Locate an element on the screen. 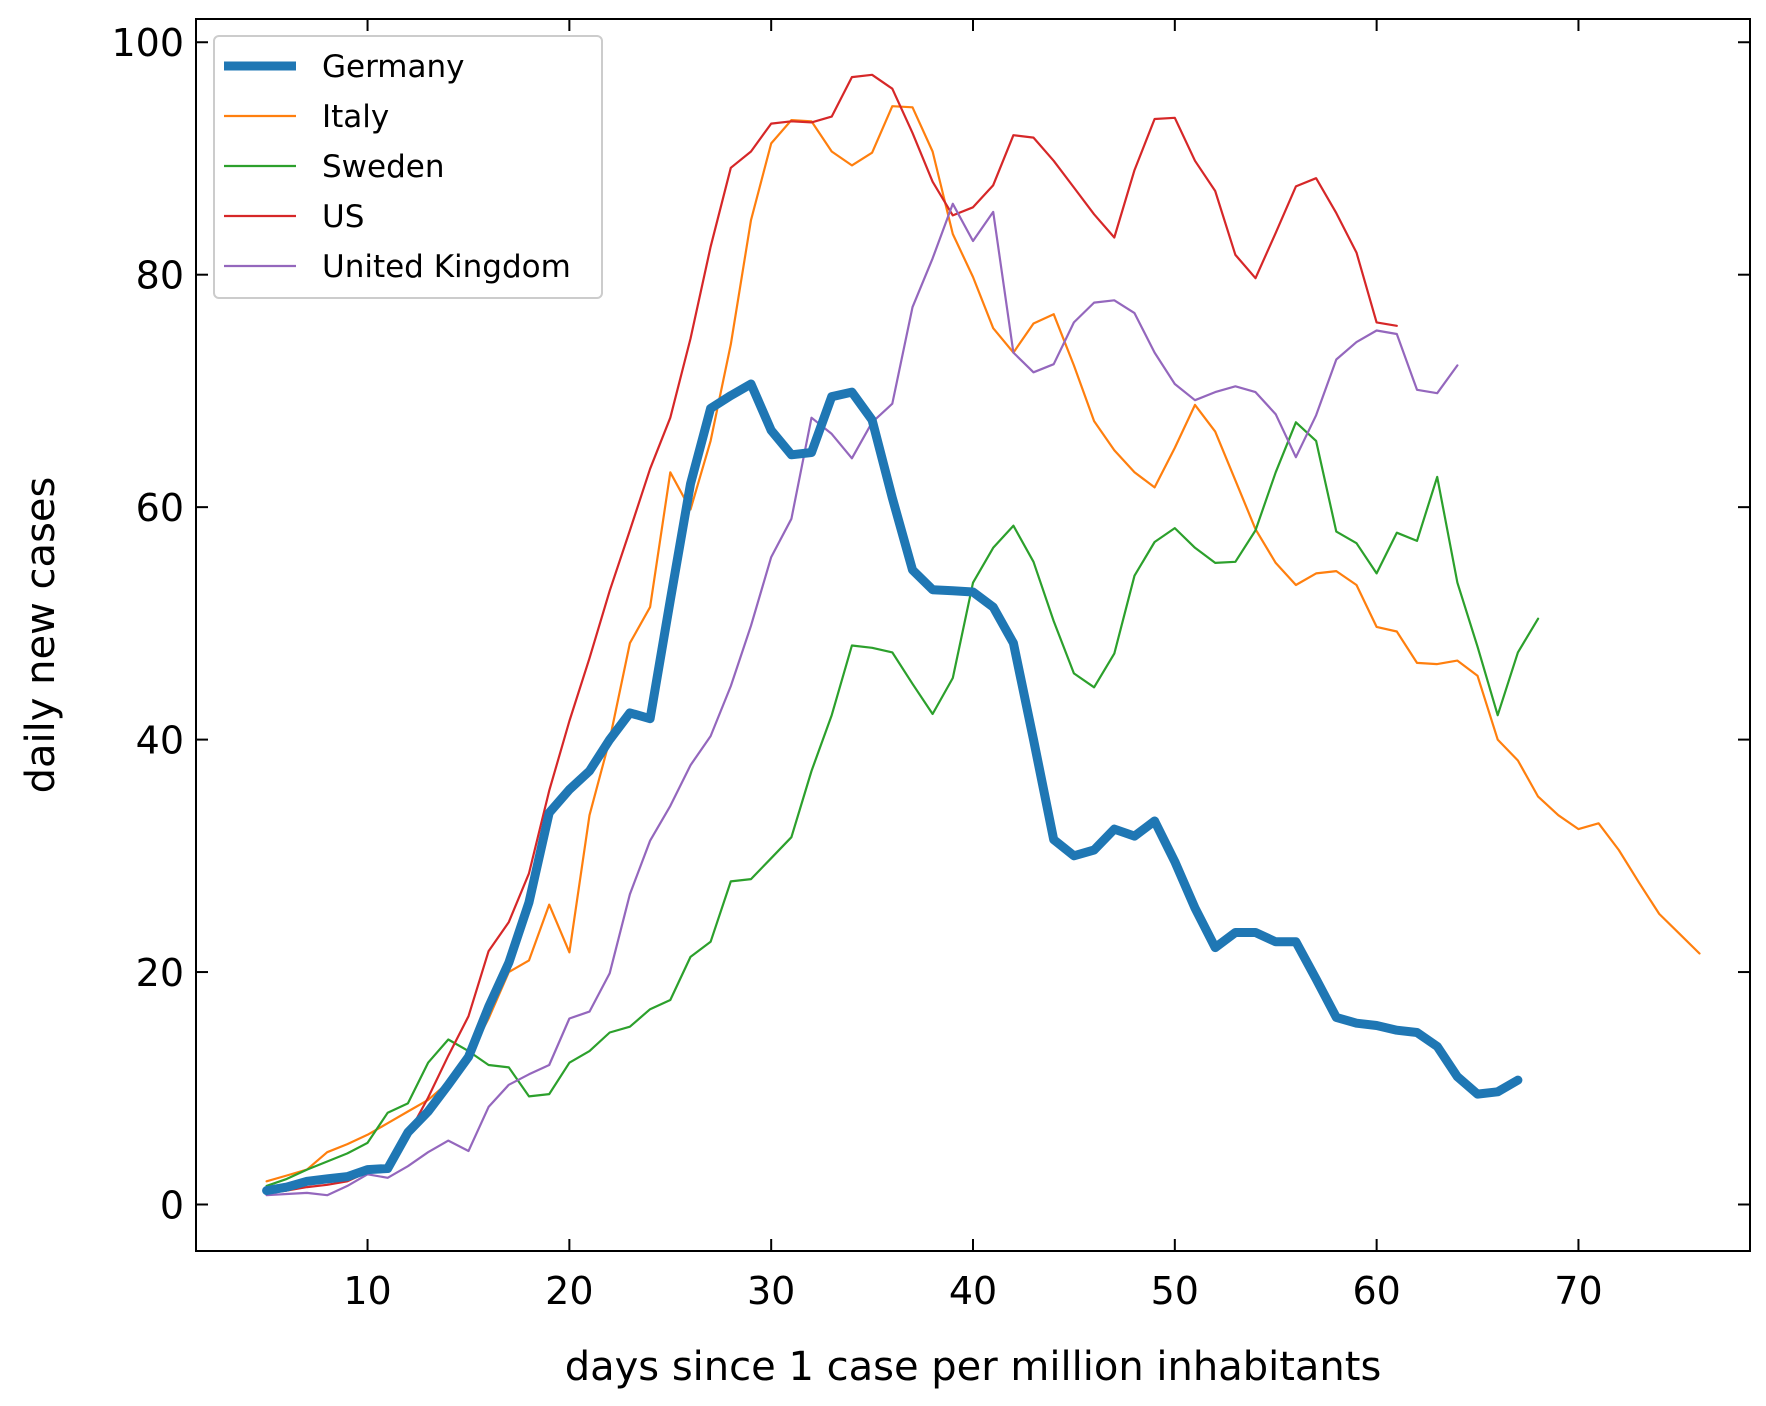  legend-label-united-kingdom: United Kingdom is located at coordinates (446, 267).